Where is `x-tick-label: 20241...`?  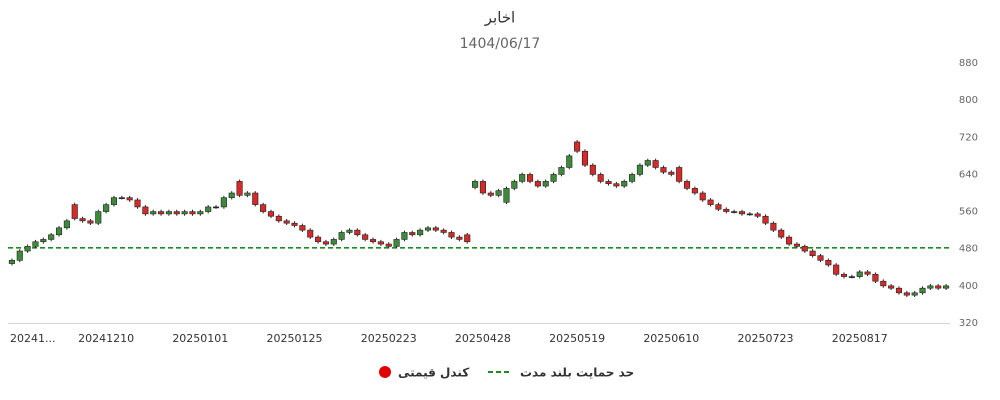
x-tick-label: 20241... is located at coordinates (32, 338).